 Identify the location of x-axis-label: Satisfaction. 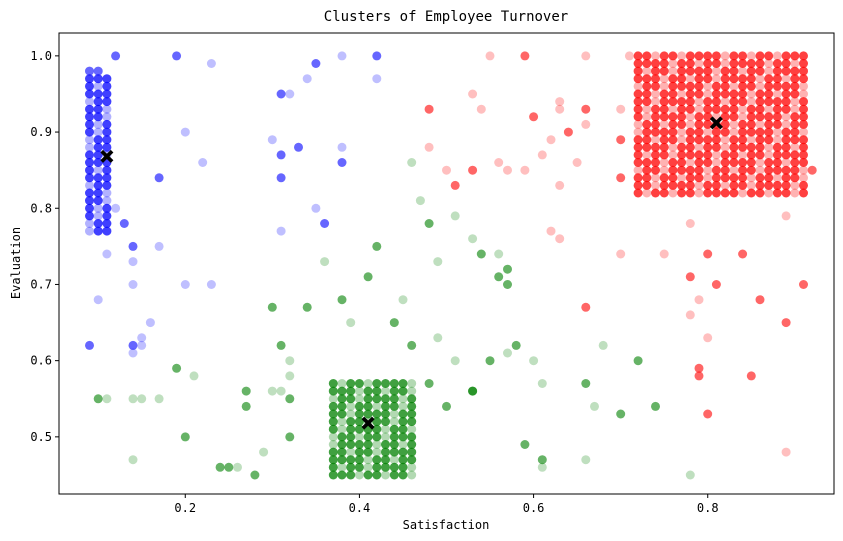
(446, 525).